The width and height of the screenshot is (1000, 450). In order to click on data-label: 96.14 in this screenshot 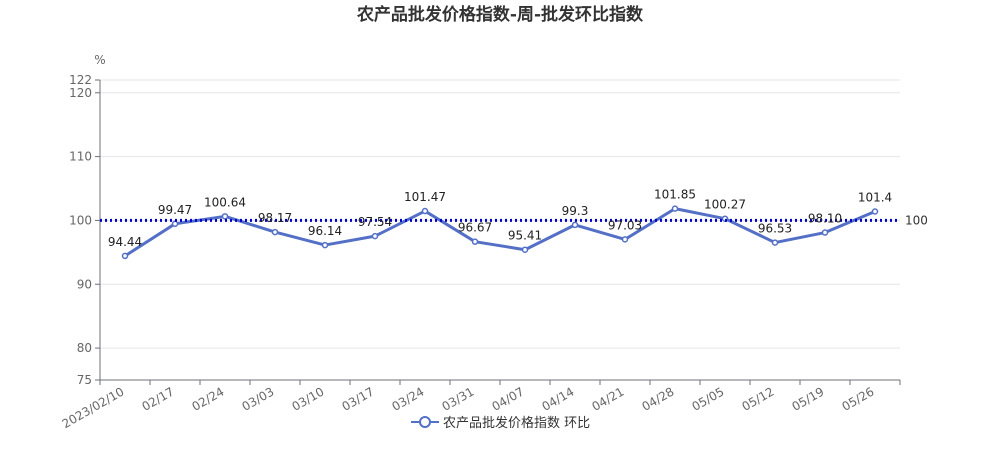, I will do `click(325, 231)`.